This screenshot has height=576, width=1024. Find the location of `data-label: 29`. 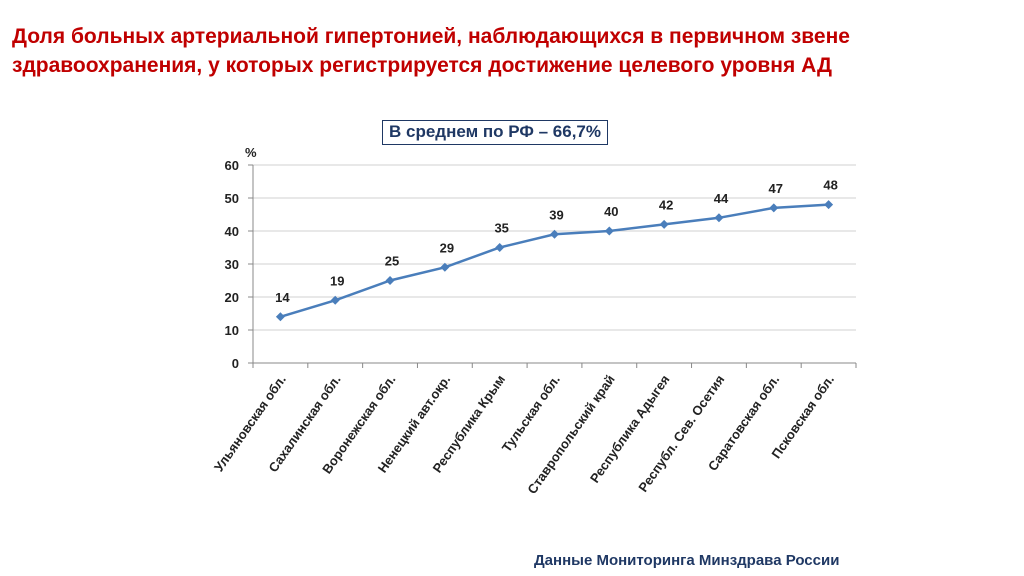

data-label: 29 is located at coordinates (447, 247).